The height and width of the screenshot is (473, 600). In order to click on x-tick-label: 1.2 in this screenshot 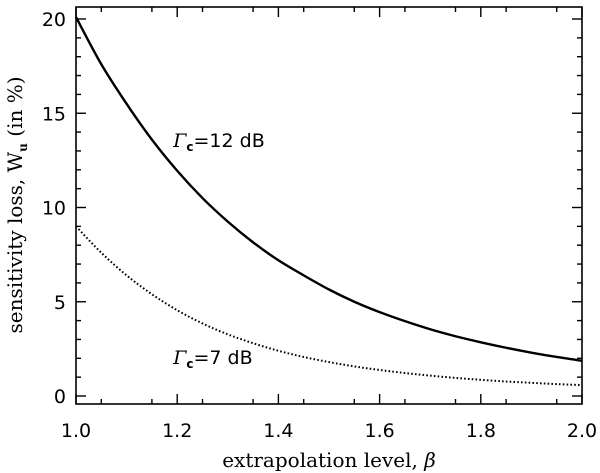, I will do `click(177, 431)`.